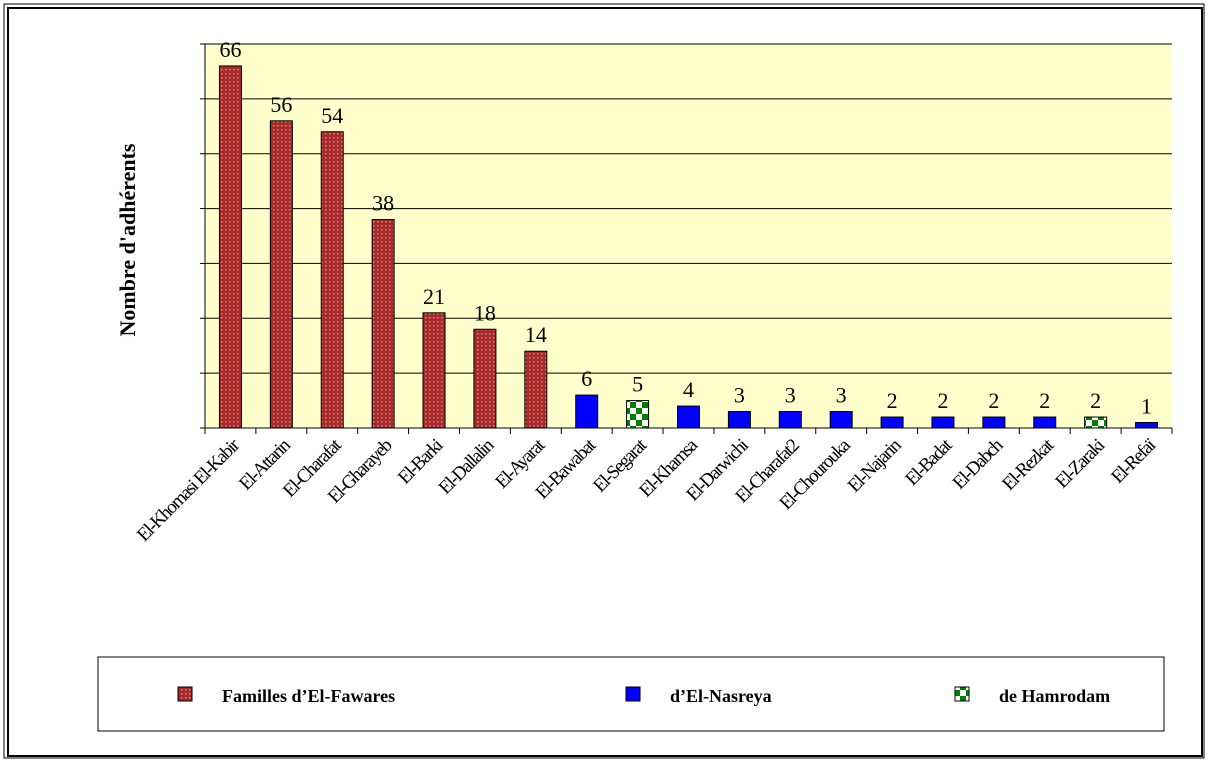  I want to click on x-tick-label: El-Dabch, so click(978, 463).